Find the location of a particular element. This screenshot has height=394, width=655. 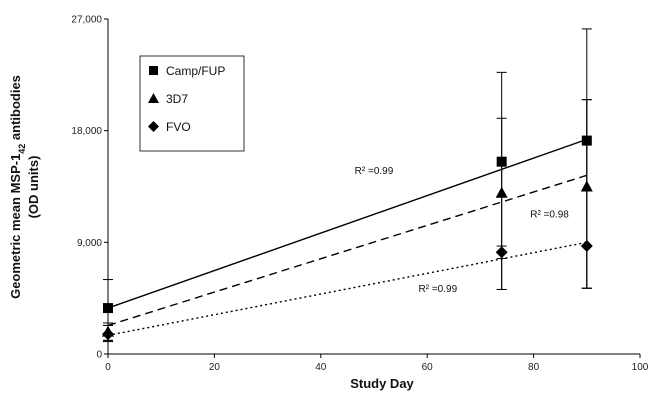

r2-annotation: R² =0.98 is located at coordinates (549, 215).